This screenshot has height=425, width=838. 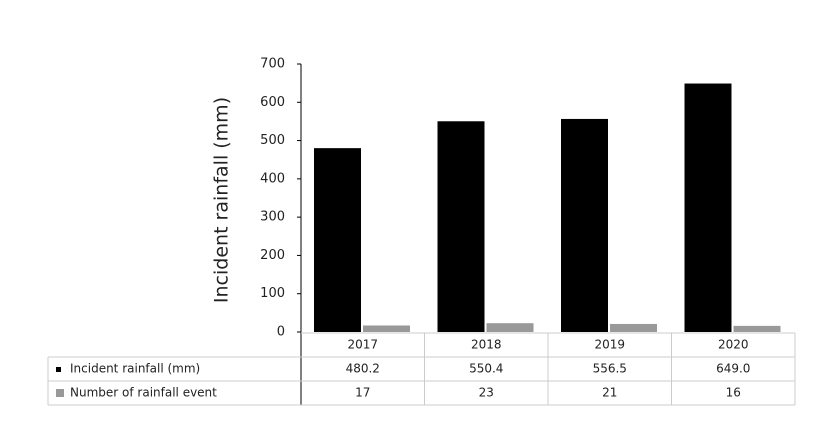 I want to click on table-cell: 23, so click(x=486, y=393).